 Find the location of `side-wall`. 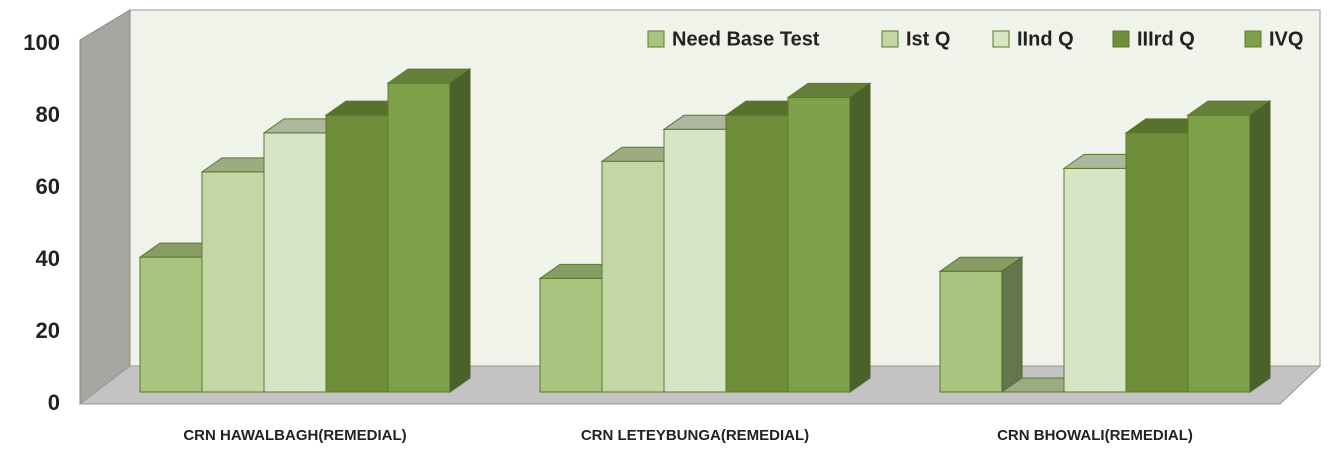

side-wall is located at coordinates (105, 207).